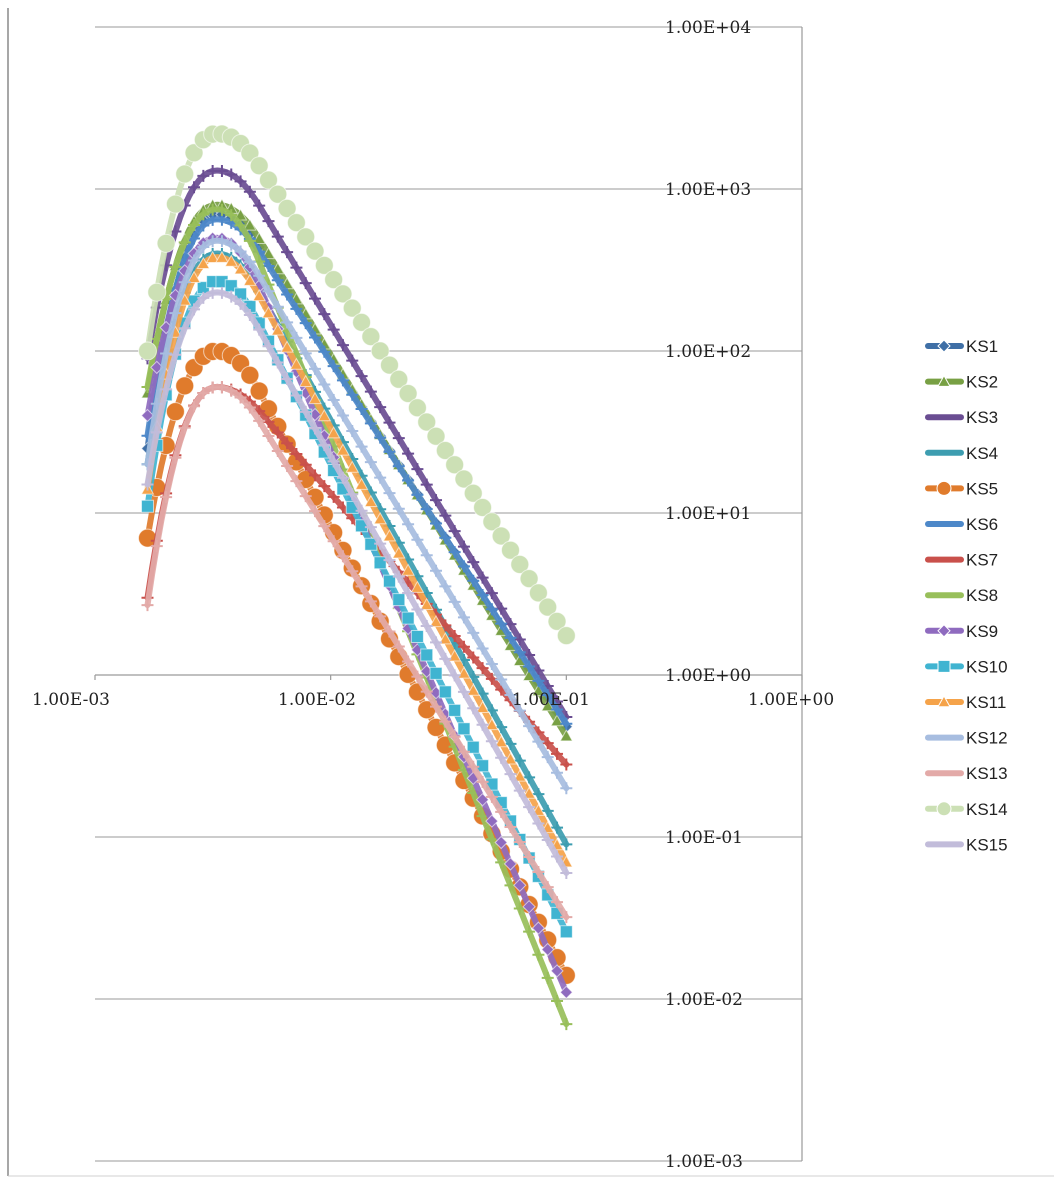 This screenshot has width=1054, height=1180. Describe the element at coordinates (708, 514) in the screenshot. I see `y-tick-label: 1.00E+01` at that location.